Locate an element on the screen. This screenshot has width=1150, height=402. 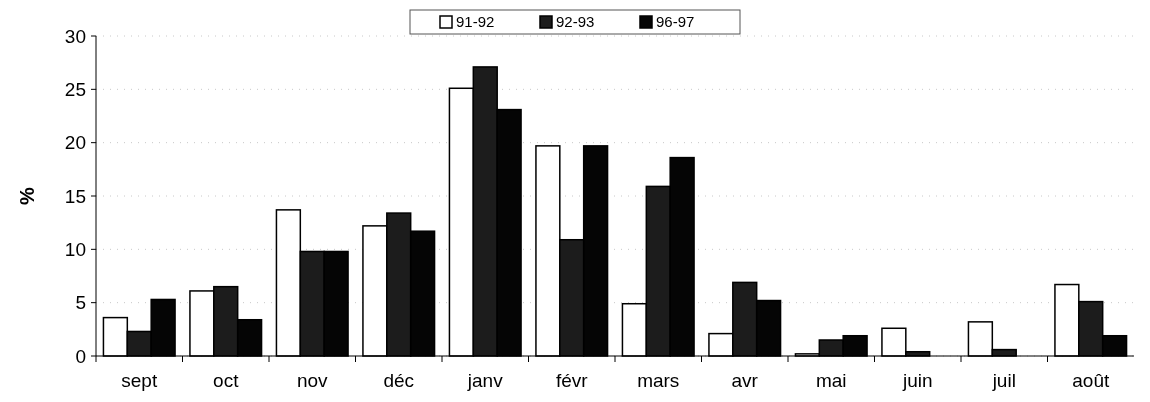
x-tick-label: juin is located at coordinates (917, 380).